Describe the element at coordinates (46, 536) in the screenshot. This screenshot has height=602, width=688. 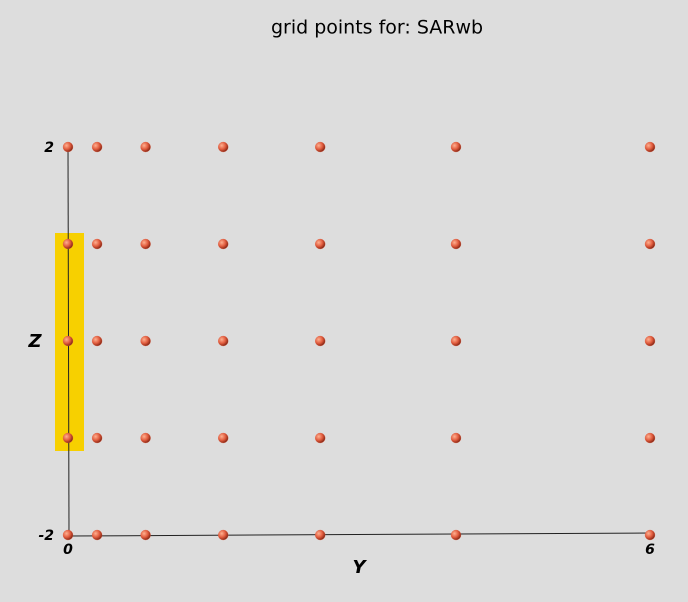
I see `y-tick-label: -2` at that location.